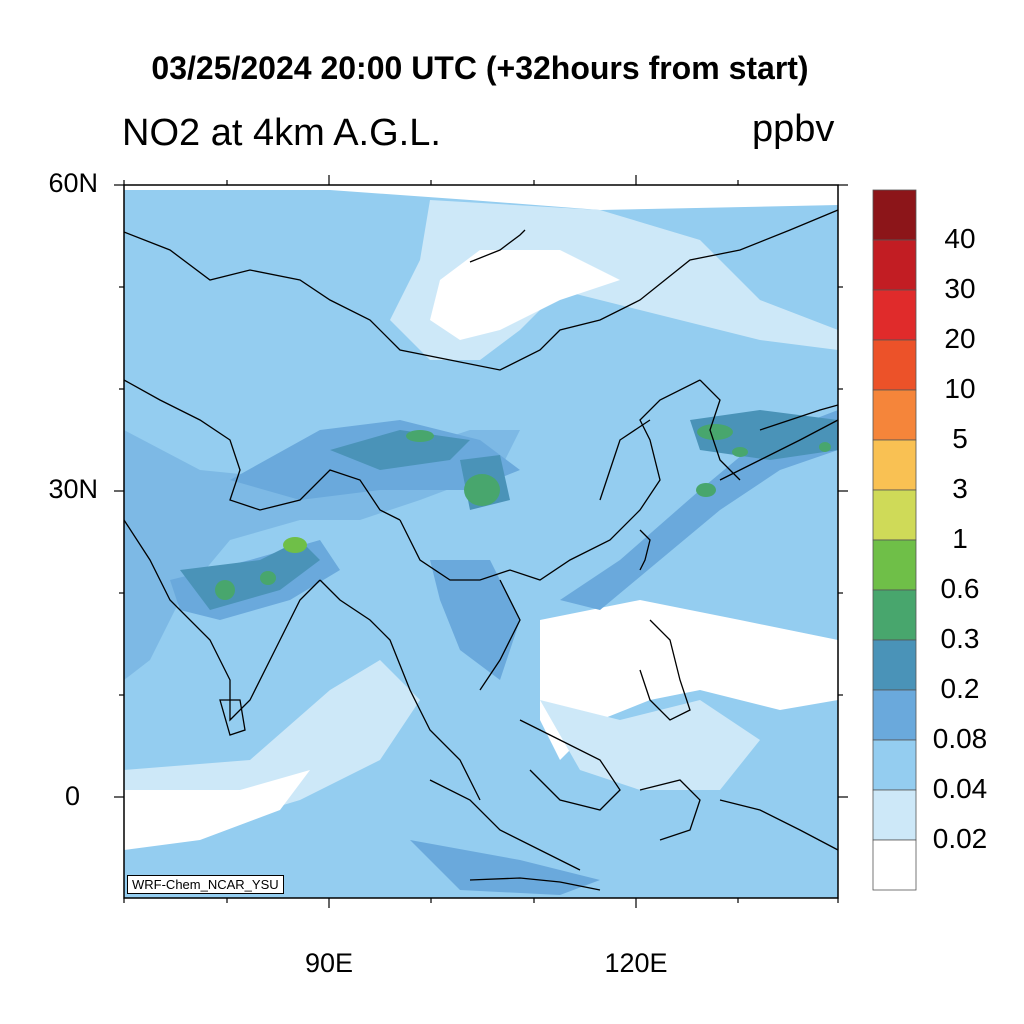  I want to click on colorbar-tick-label: 10, so click(960, 388).